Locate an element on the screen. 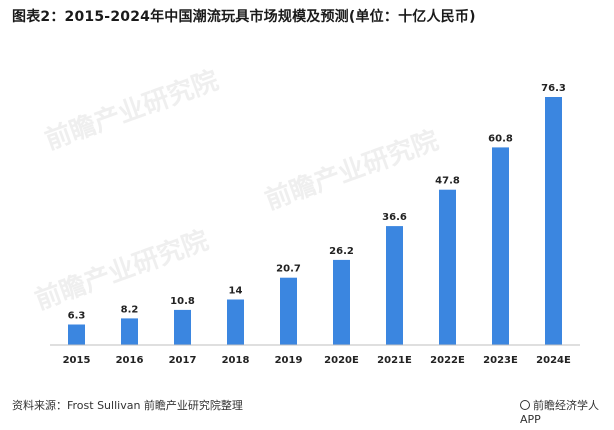  x-tick-label-2022E: 2022E is located at coordinates (447, 360).